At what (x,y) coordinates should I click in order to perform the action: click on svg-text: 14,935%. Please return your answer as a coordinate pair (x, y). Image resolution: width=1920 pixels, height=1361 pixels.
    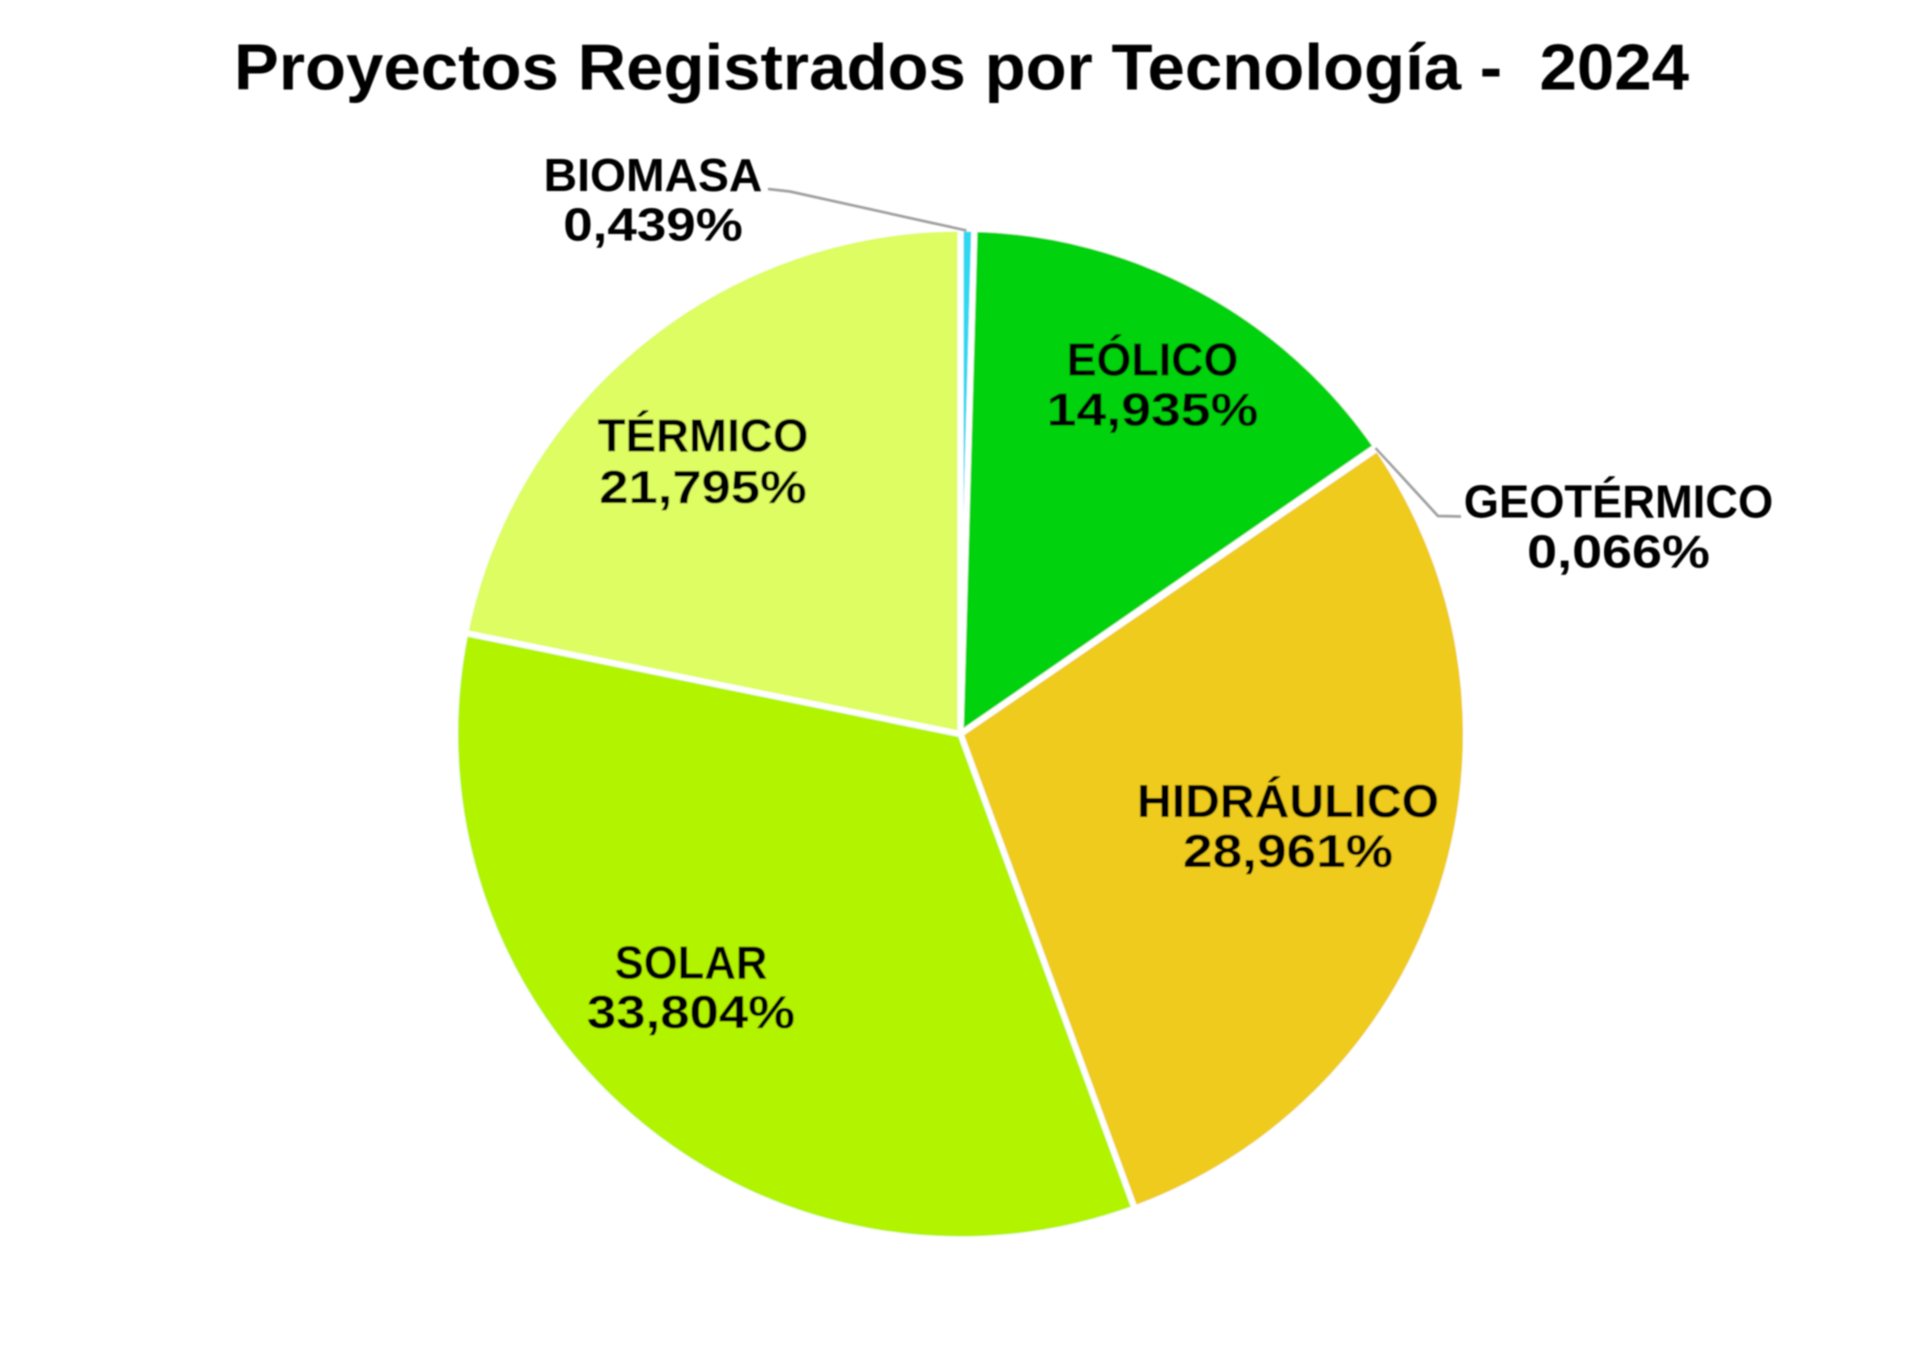
    Looking at the image, I should click on (1153, 410).